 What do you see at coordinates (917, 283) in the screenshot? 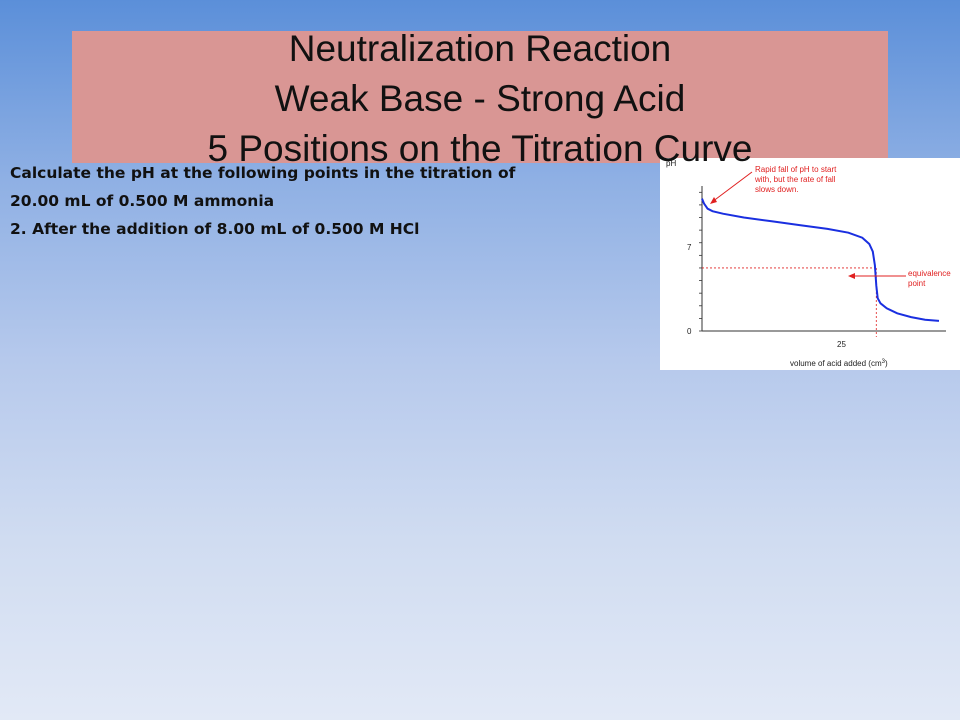
I see `annotation-equivalence-line-2: point` at bounding box center [917, 283].